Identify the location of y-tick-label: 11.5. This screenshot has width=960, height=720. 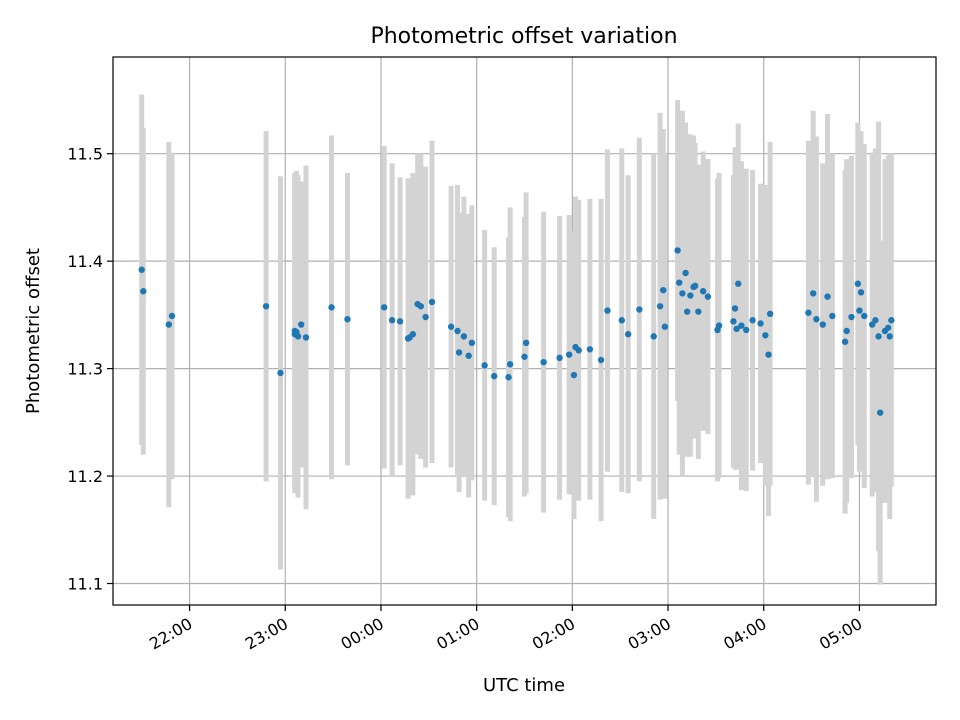
(85, 154).